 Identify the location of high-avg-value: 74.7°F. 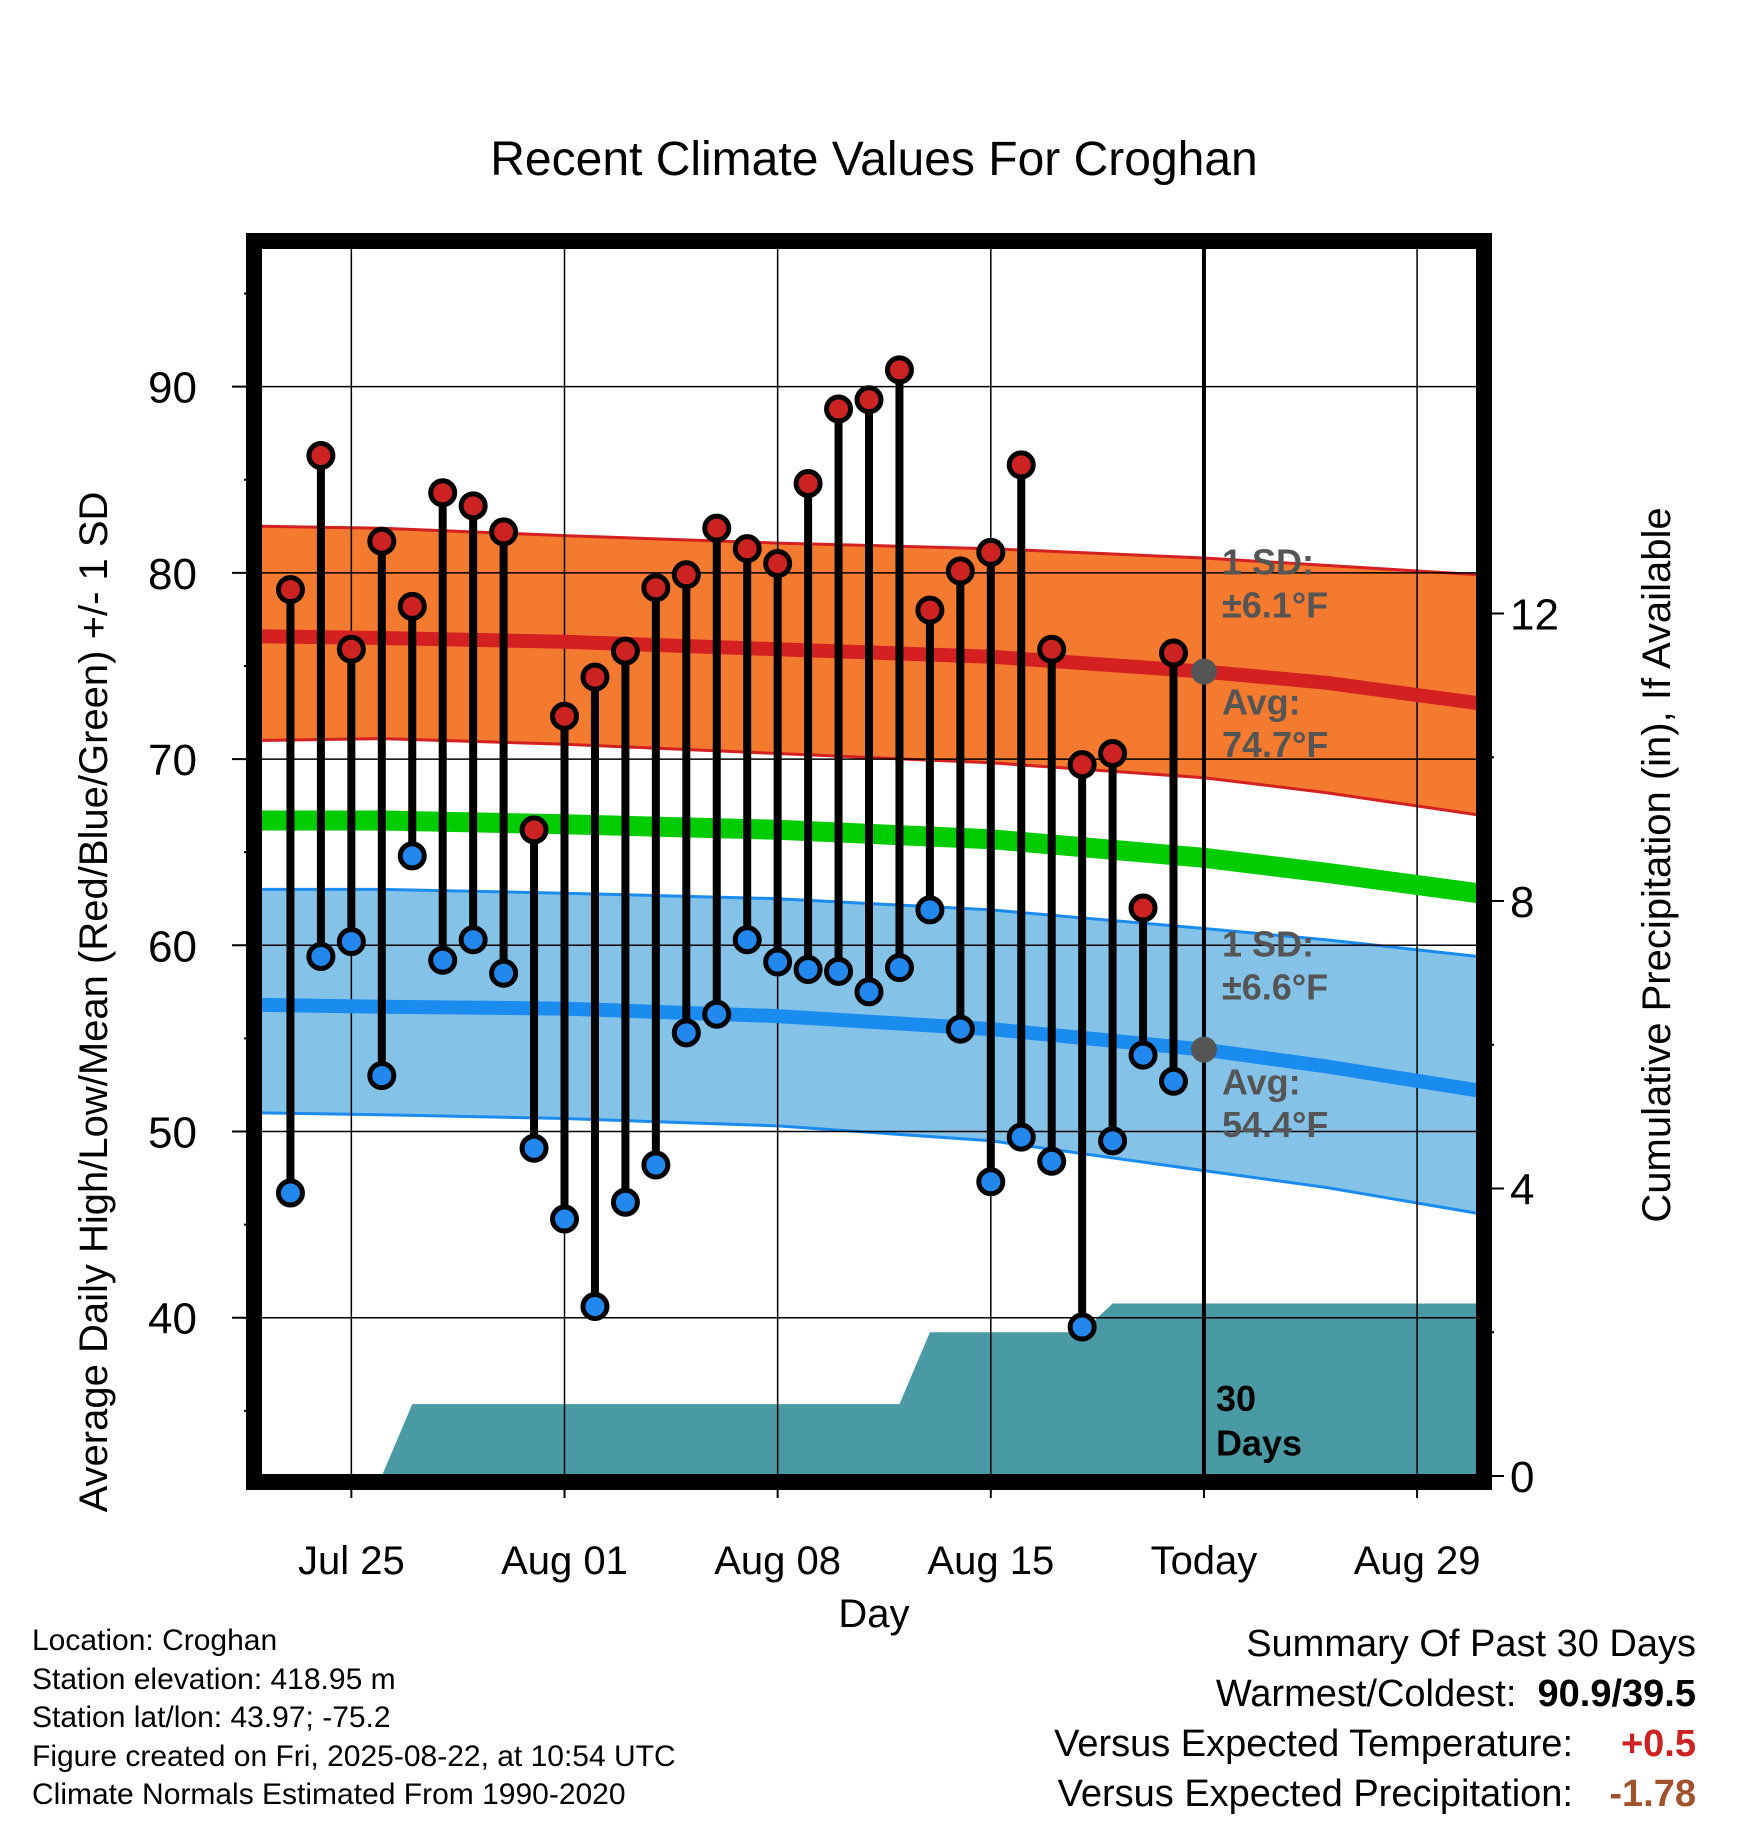
(1275, 744).